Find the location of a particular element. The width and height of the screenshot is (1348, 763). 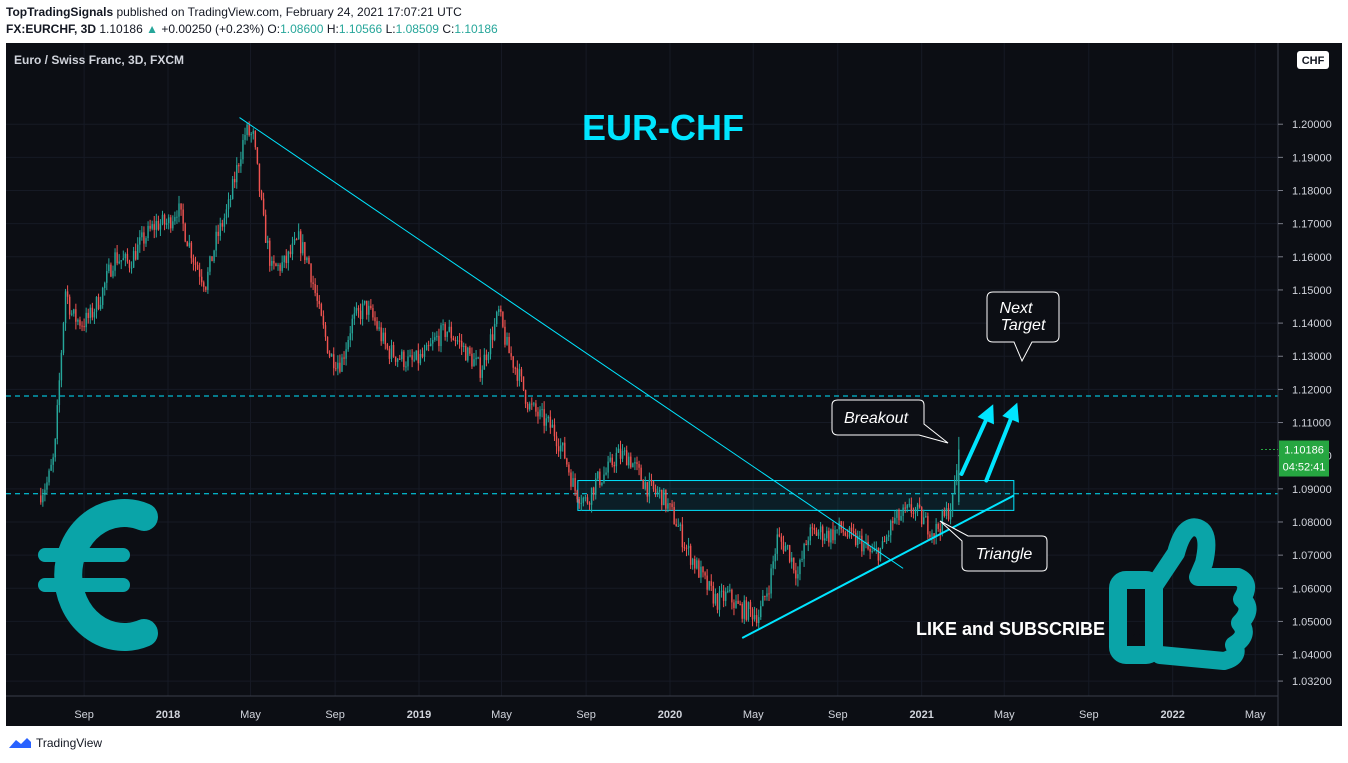

price-tick-label: 1.05000 is located at coordinates (1312, 622).